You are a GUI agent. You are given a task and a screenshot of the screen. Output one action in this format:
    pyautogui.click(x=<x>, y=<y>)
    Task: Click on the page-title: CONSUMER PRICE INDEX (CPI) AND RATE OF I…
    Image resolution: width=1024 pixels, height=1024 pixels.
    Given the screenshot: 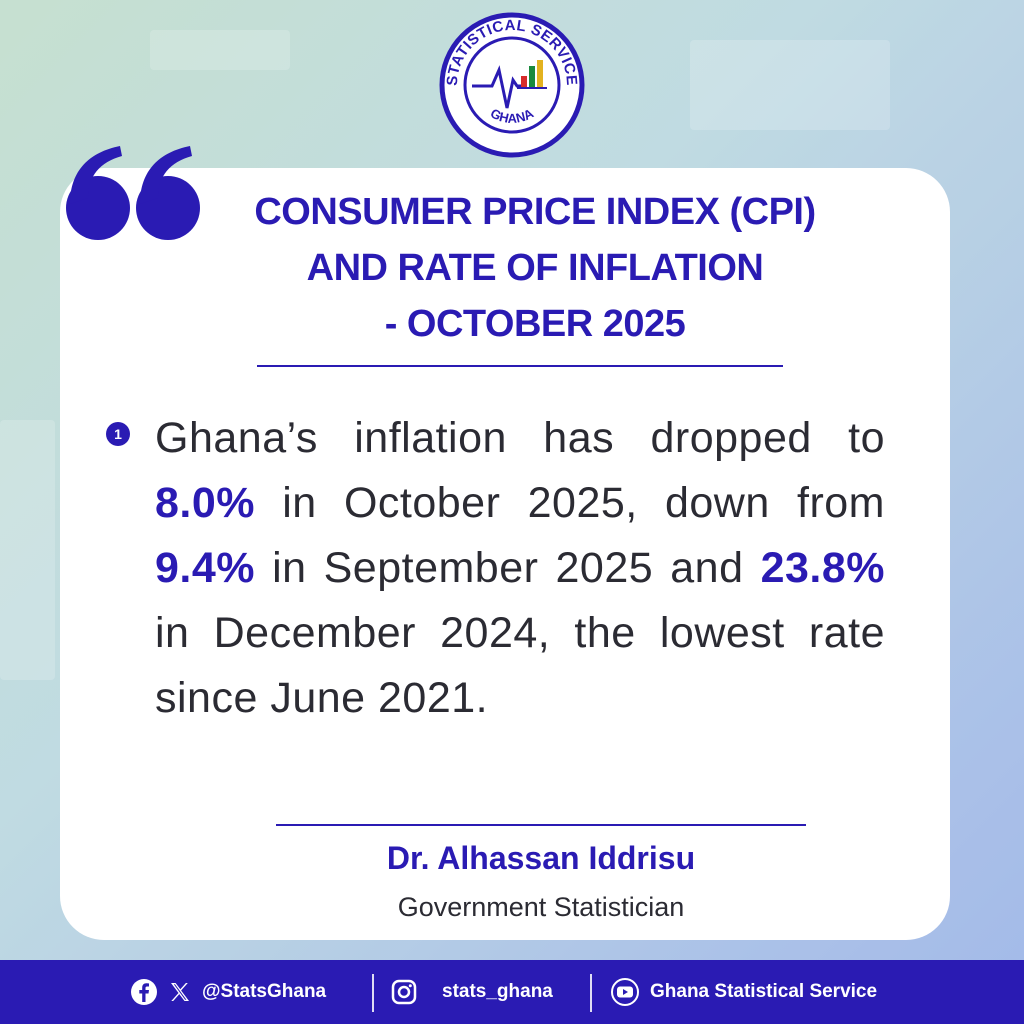 What is the action you would take?
    pyautogui.click(x=535, y=268)
    